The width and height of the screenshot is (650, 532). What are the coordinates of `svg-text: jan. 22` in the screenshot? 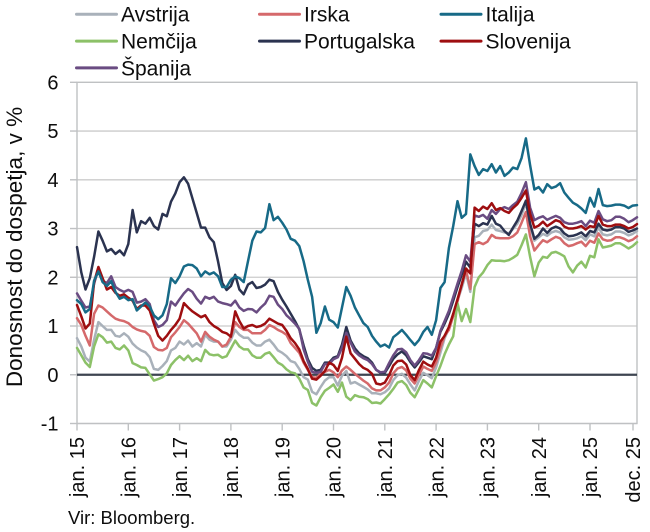 It's located at (437, 467).